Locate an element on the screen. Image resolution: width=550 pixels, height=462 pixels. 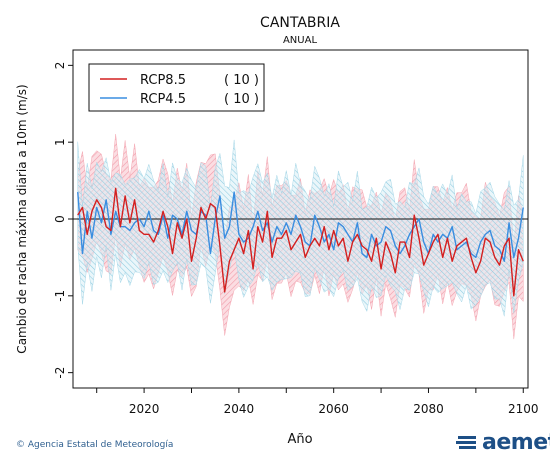
legend-label-rcp85: RCP8.5 is located at coordinates (163, 80).